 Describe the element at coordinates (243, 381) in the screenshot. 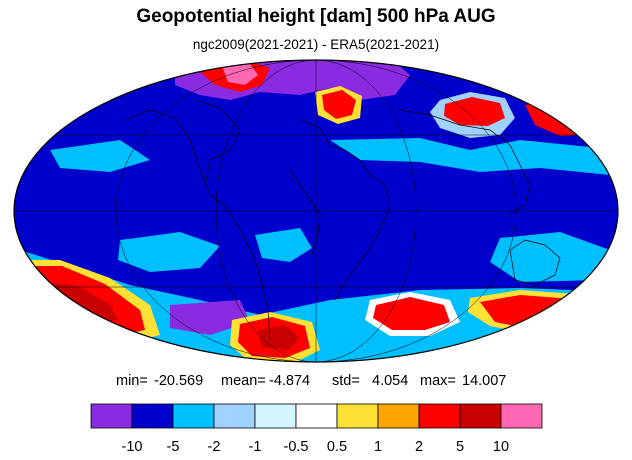

I see `stat-mean-label: mean=` at that location.